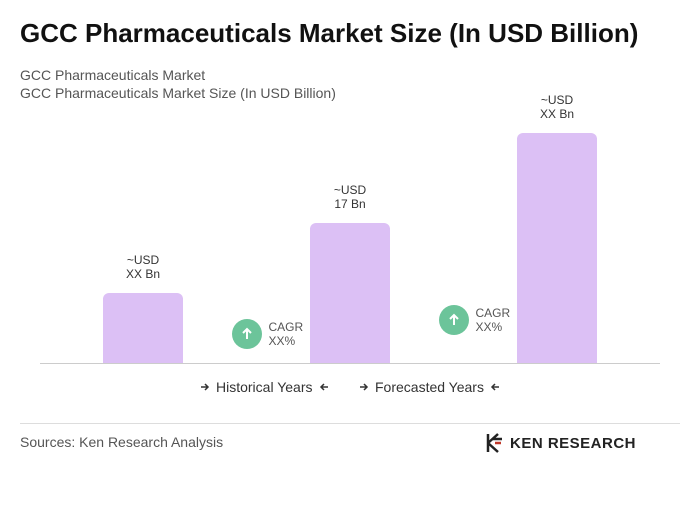 The width and height of the screenshot is (700, 520). I want to click on brand-logo: KEN RESEARCH, so click(561, 443).